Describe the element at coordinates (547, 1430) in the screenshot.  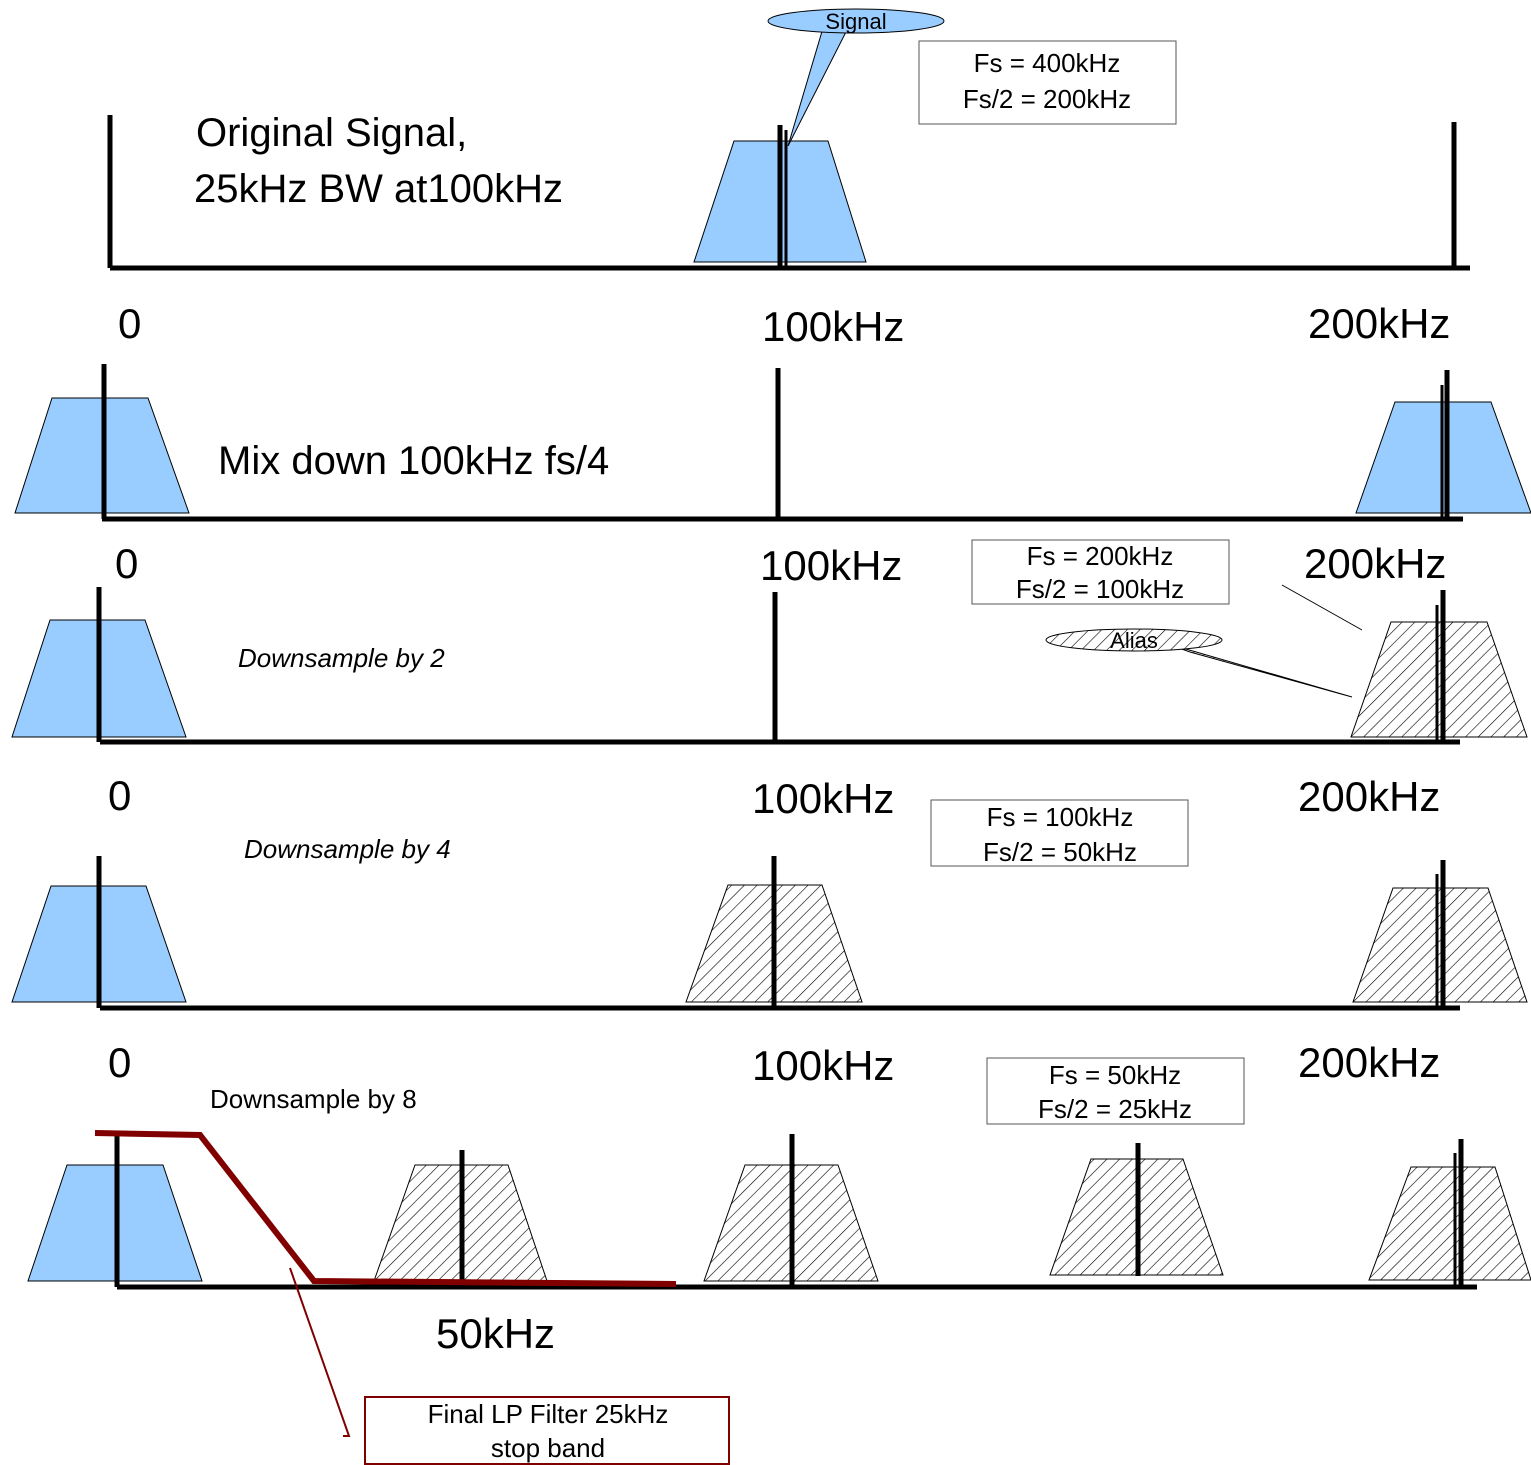
I see `filter-label-box` at that location.